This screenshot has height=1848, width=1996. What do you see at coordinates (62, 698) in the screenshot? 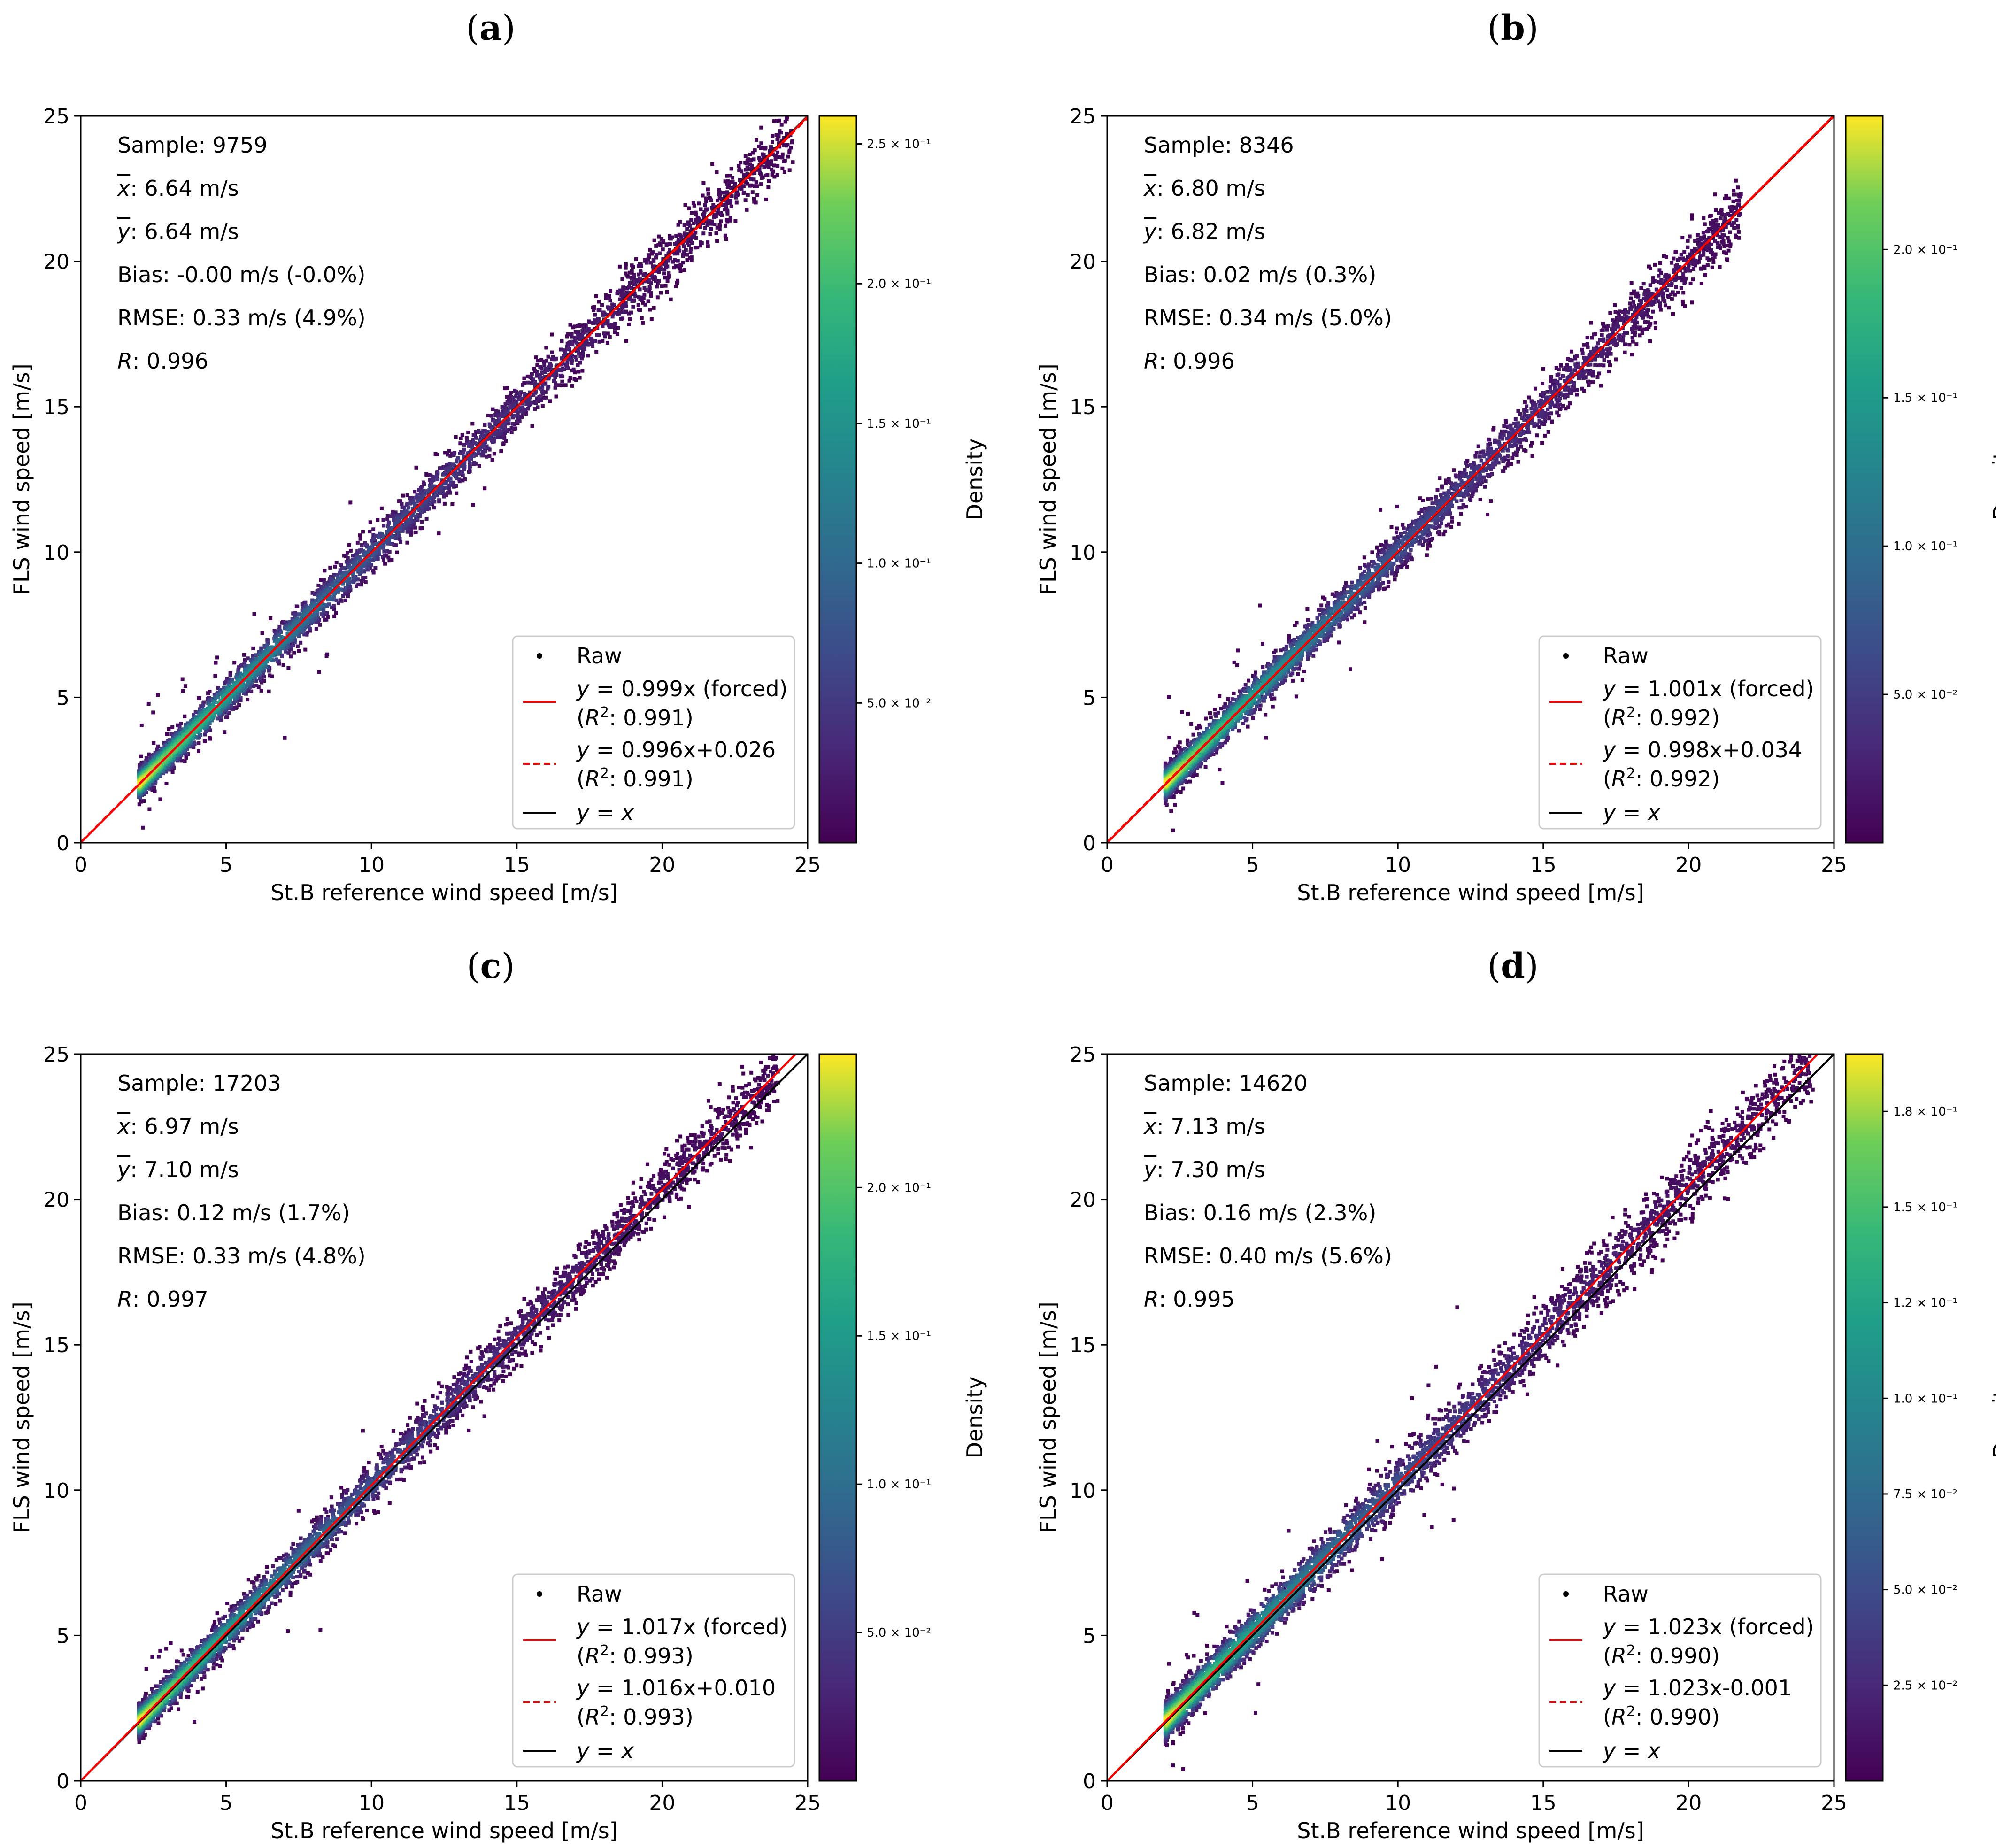
I see `y-tick-label: 5` at bounding box center [62, 698].